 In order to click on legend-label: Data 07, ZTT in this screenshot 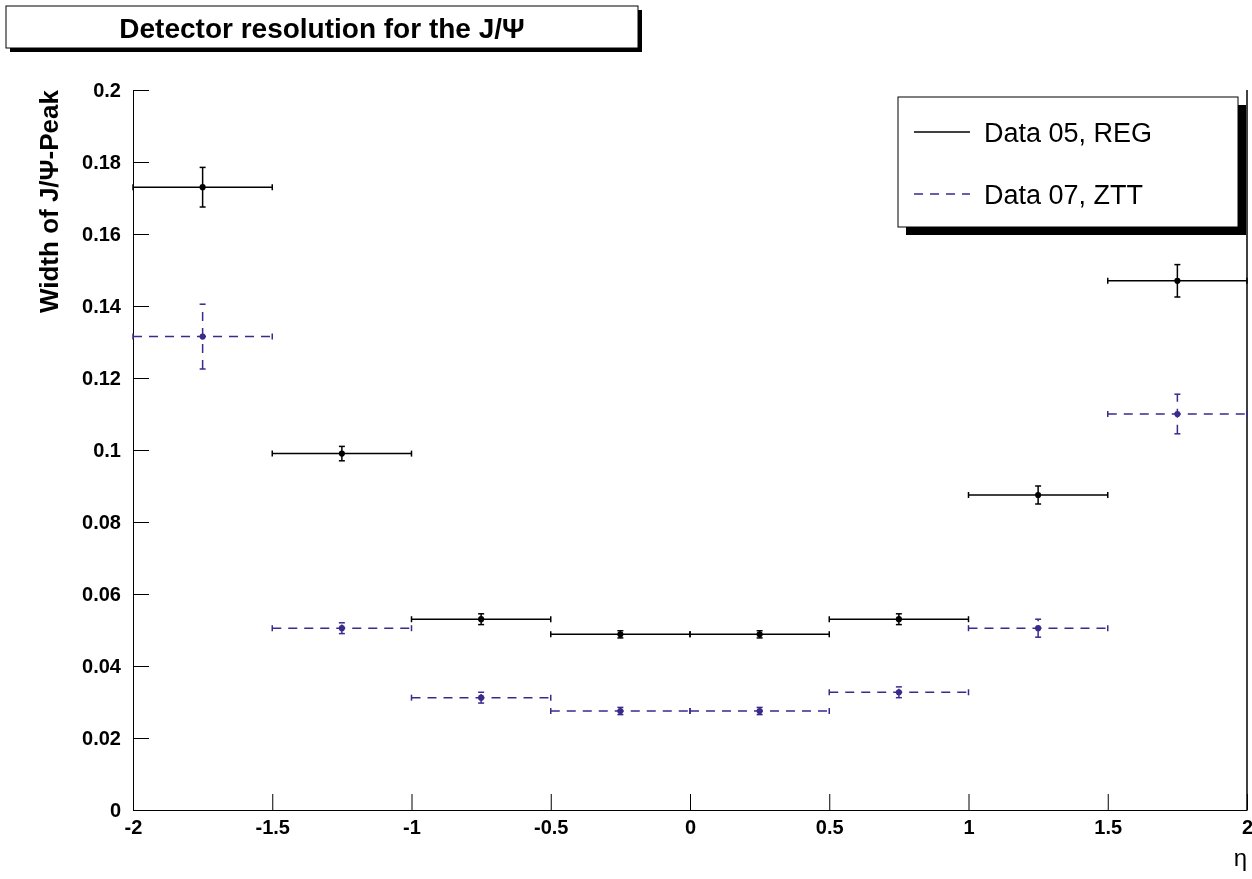, I will do `click(1064, 195)`.